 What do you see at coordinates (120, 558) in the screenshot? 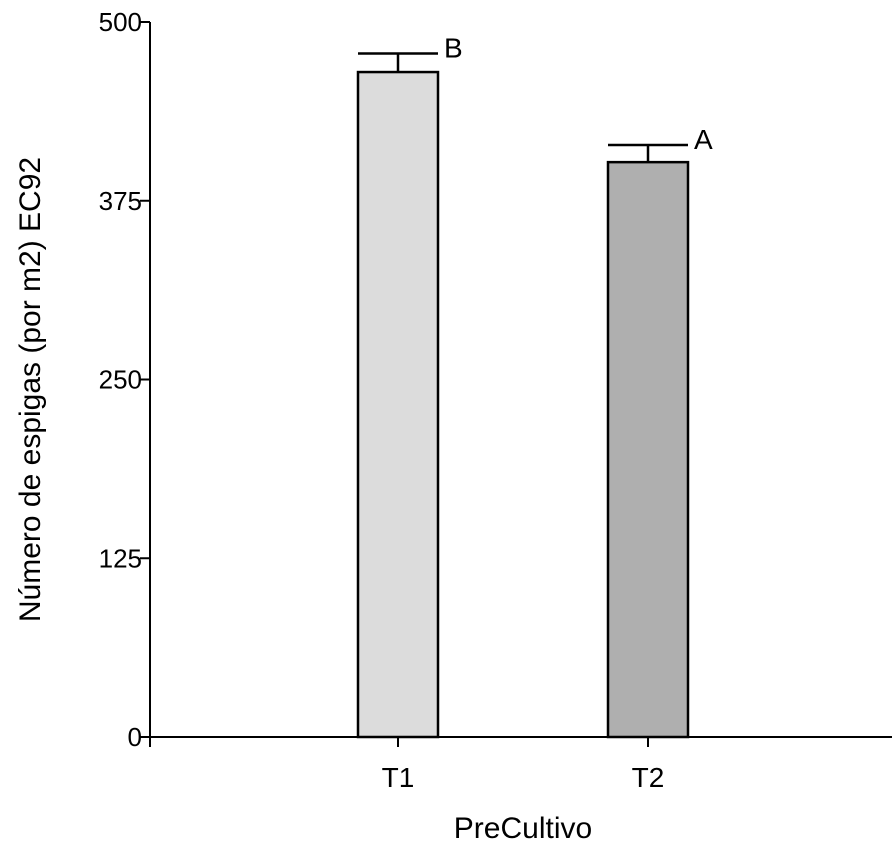
I see `y-tick-label: 125` at bounding box center [120, 558].